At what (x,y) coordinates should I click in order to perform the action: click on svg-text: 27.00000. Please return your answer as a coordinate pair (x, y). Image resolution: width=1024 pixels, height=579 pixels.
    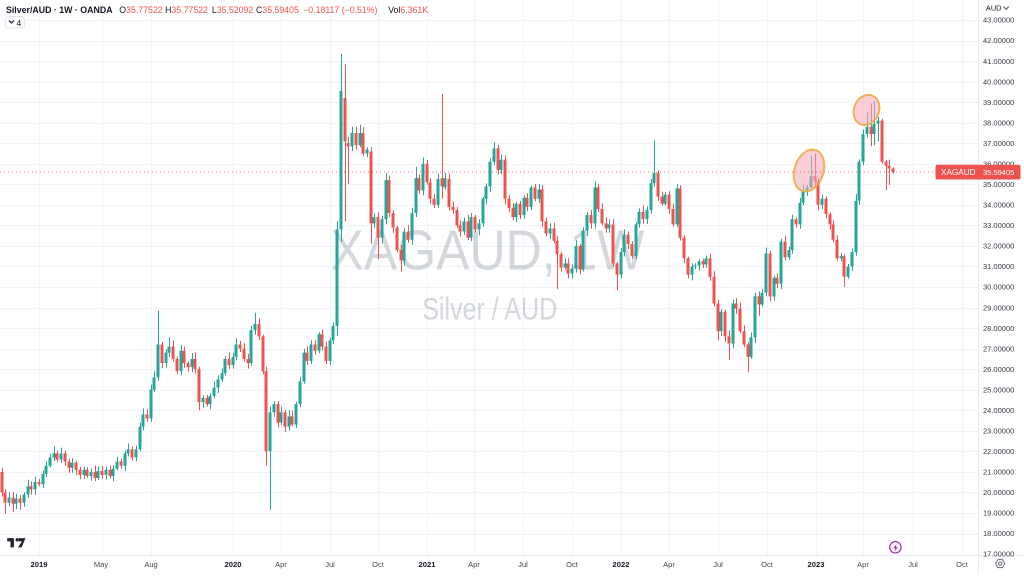
    Looking at the image, I should click on (998, 348).